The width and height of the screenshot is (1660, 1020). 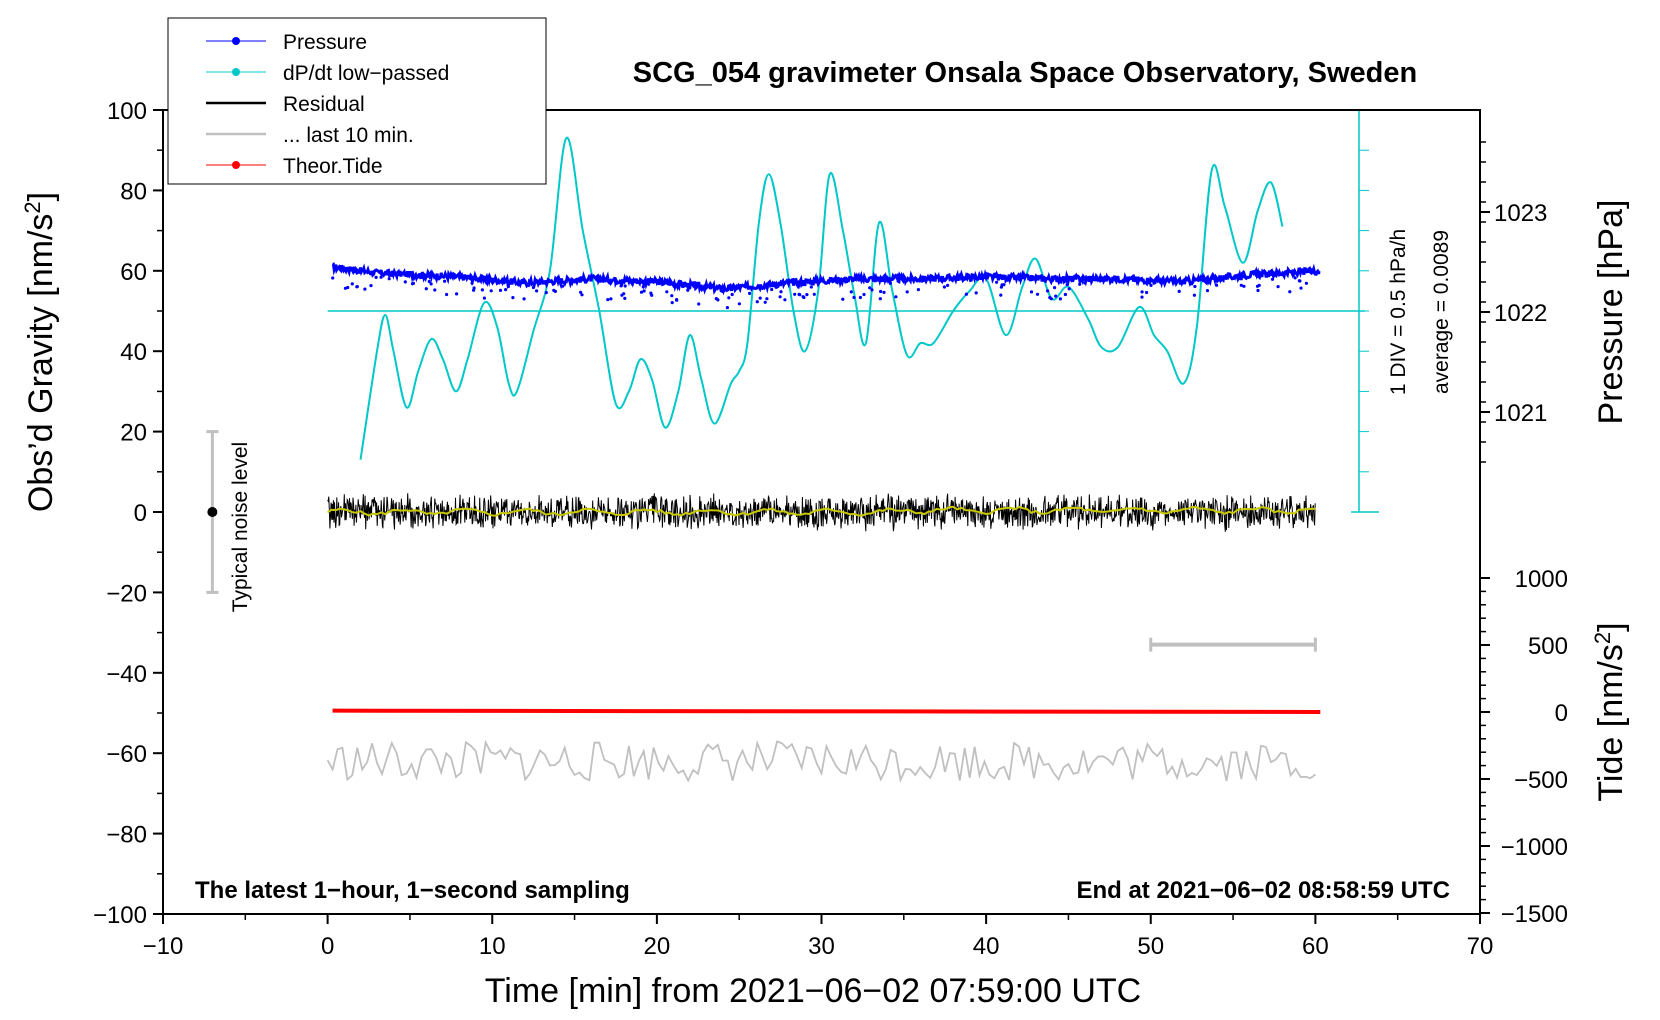 What do you see at coordinates (1541, 579) in the screenshot?
I see `tide-tick-label: 1000` at bounding box center [1541, 579].